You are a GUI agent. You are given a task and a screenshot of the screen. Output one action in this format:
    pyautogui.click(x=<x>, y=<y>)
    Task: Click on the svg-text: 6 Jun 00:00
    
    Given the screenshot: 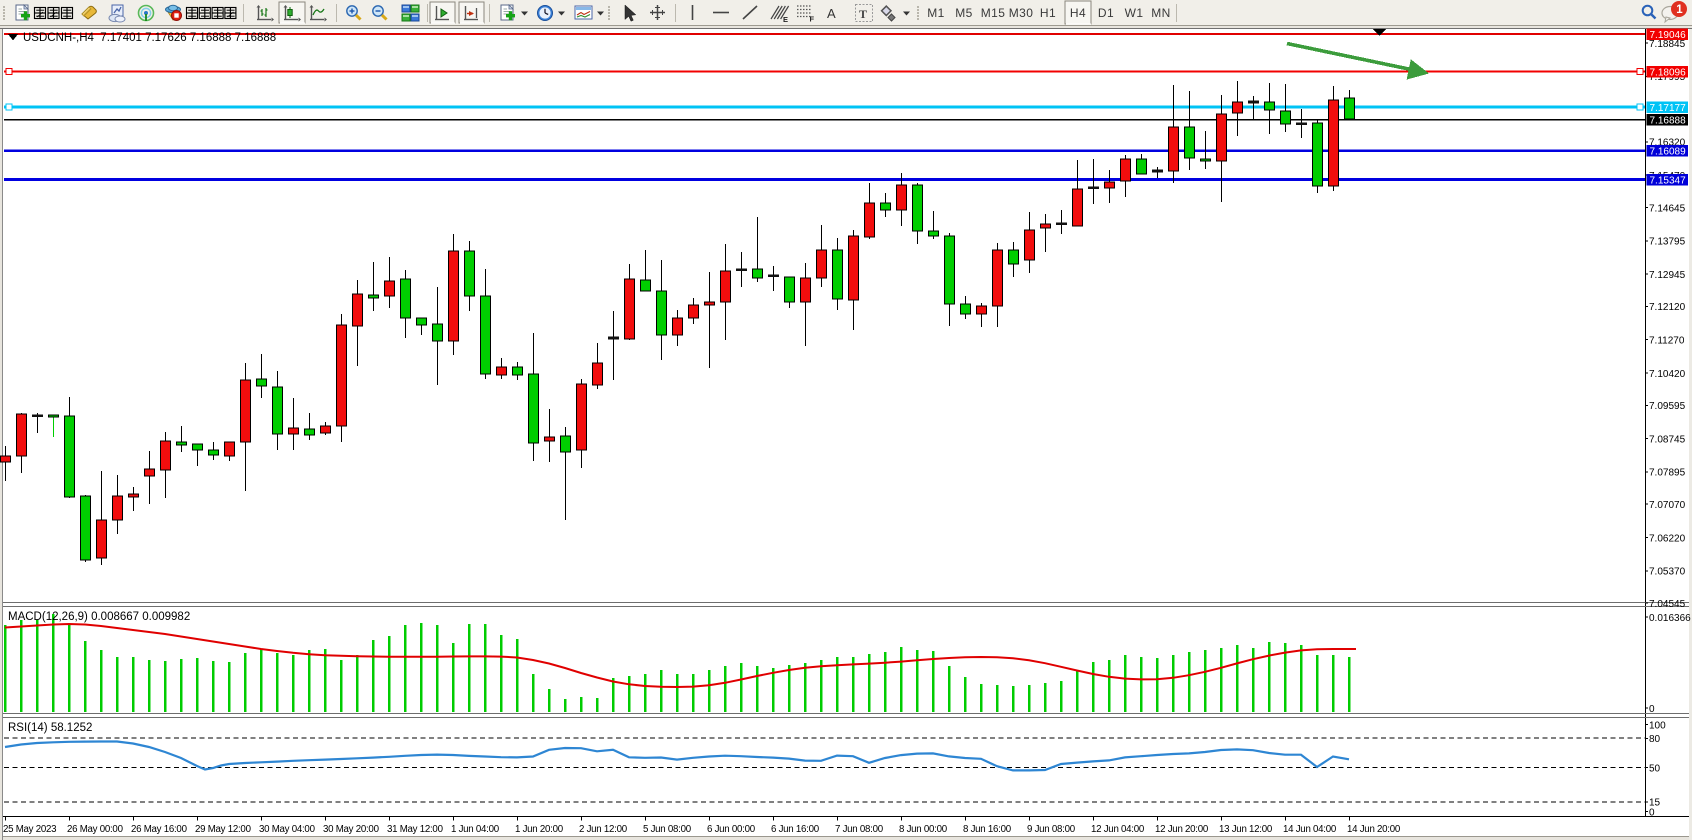 What is the action you would take?
    pyautogui.click(x=731, y=829)
    